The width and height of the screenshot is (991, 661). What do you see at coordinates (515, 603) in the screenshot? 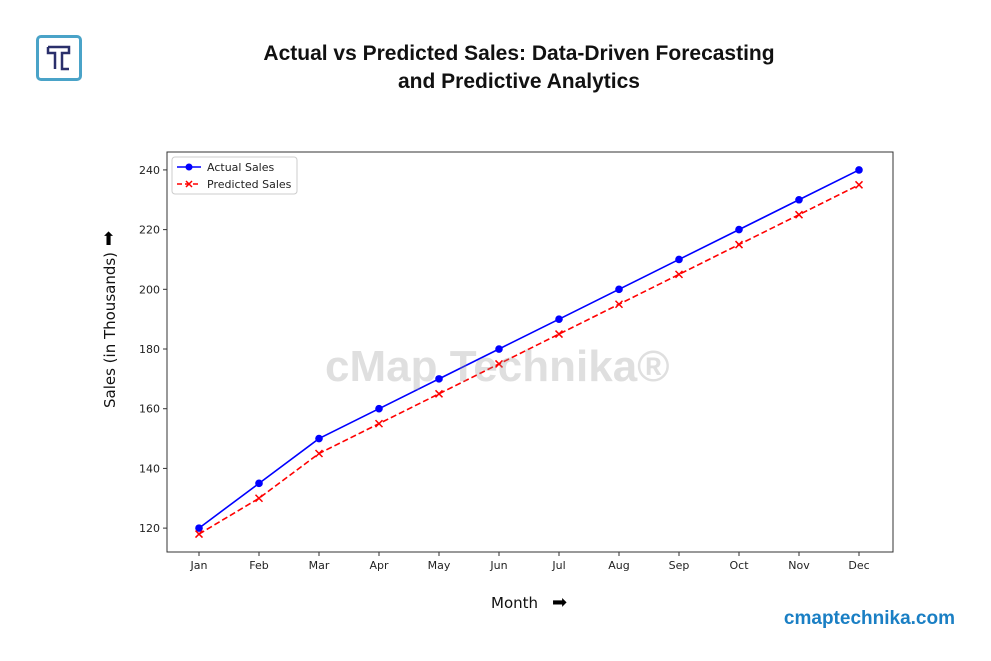
I see `x-axis-label: Month` at bounding box center [515, 603].